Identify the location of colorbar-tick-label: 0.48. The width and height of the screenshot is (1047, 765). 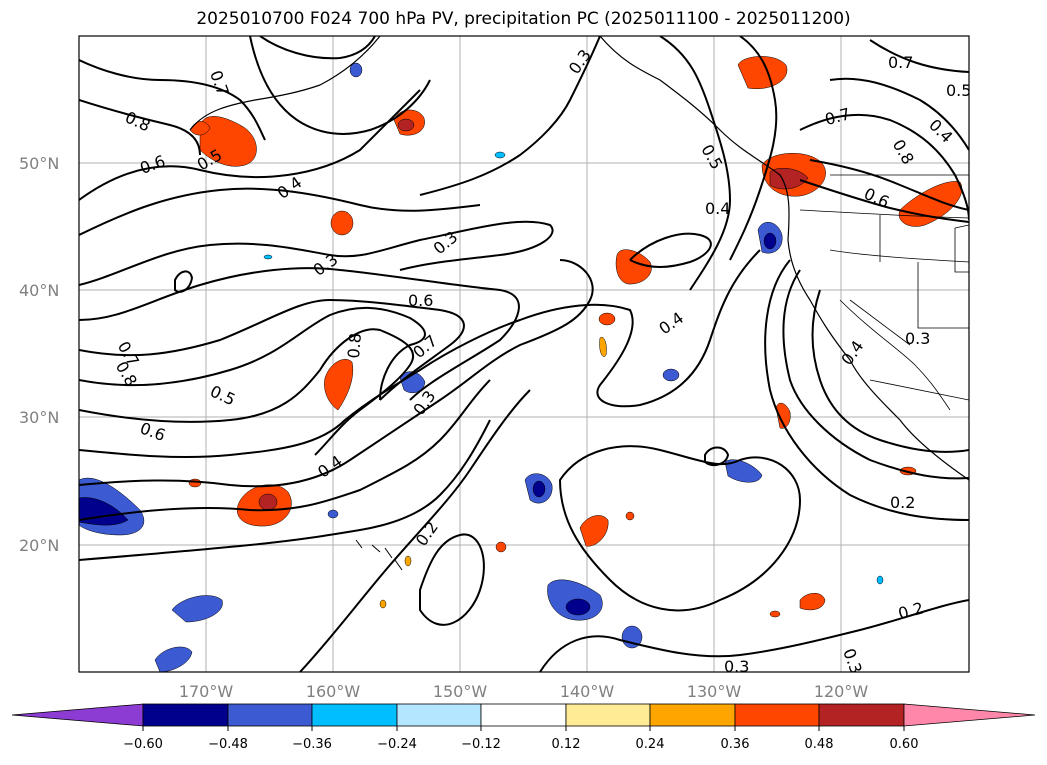
(819, 744).